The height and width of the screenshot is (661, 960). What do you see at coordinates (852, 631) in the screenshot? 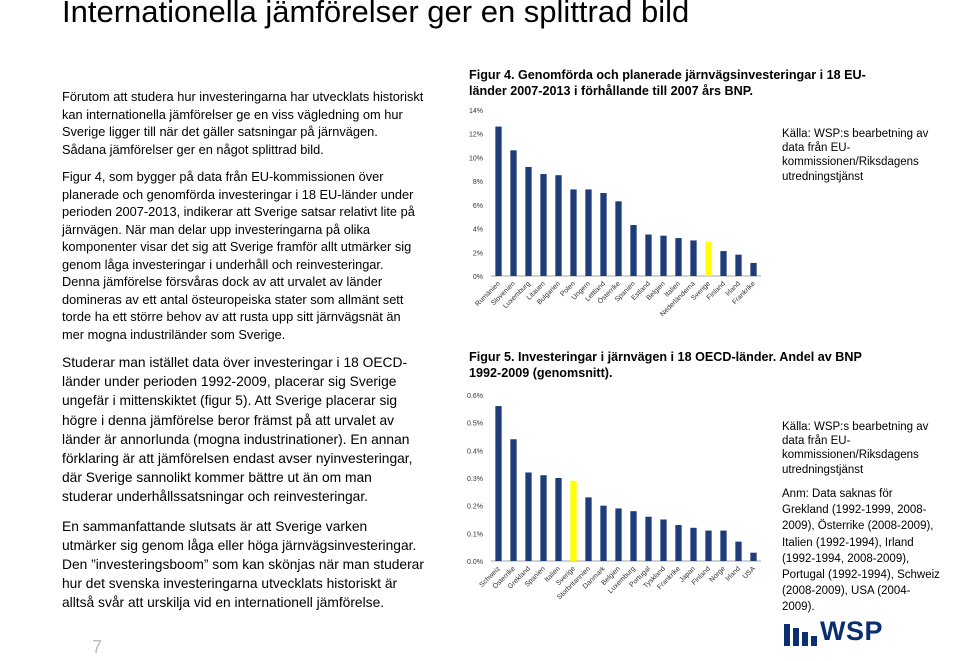
I see `logo-text: WSP` at bounding box center [852, 631].